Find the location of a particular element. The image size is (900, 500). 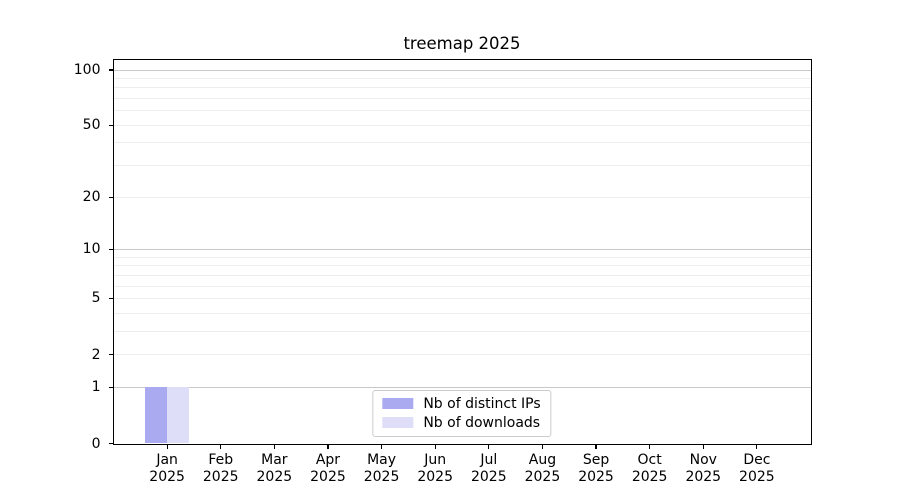

x-tick-label: Dec 2025 is located at coordinates (757, 468).